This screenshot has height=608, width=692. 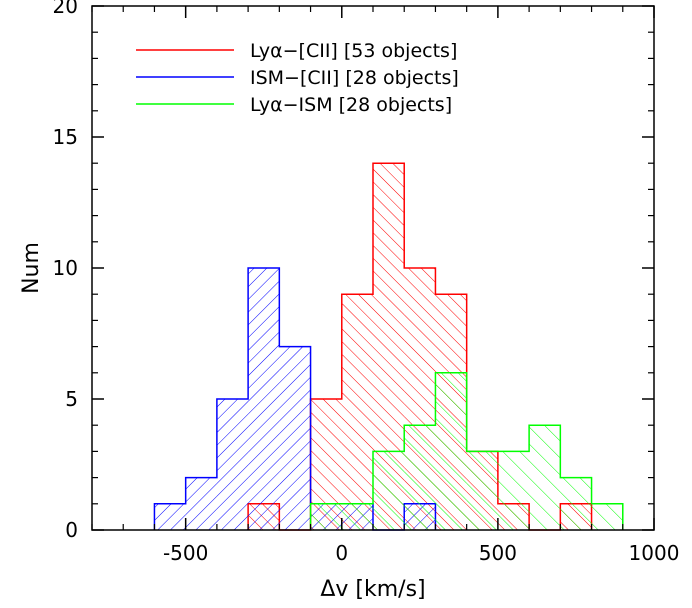 What do you see at coordinates (354, 78) in the screenshot?
I see `legend-label: ISM−[CII] [28 objects]` at bounding box center [354, 78].